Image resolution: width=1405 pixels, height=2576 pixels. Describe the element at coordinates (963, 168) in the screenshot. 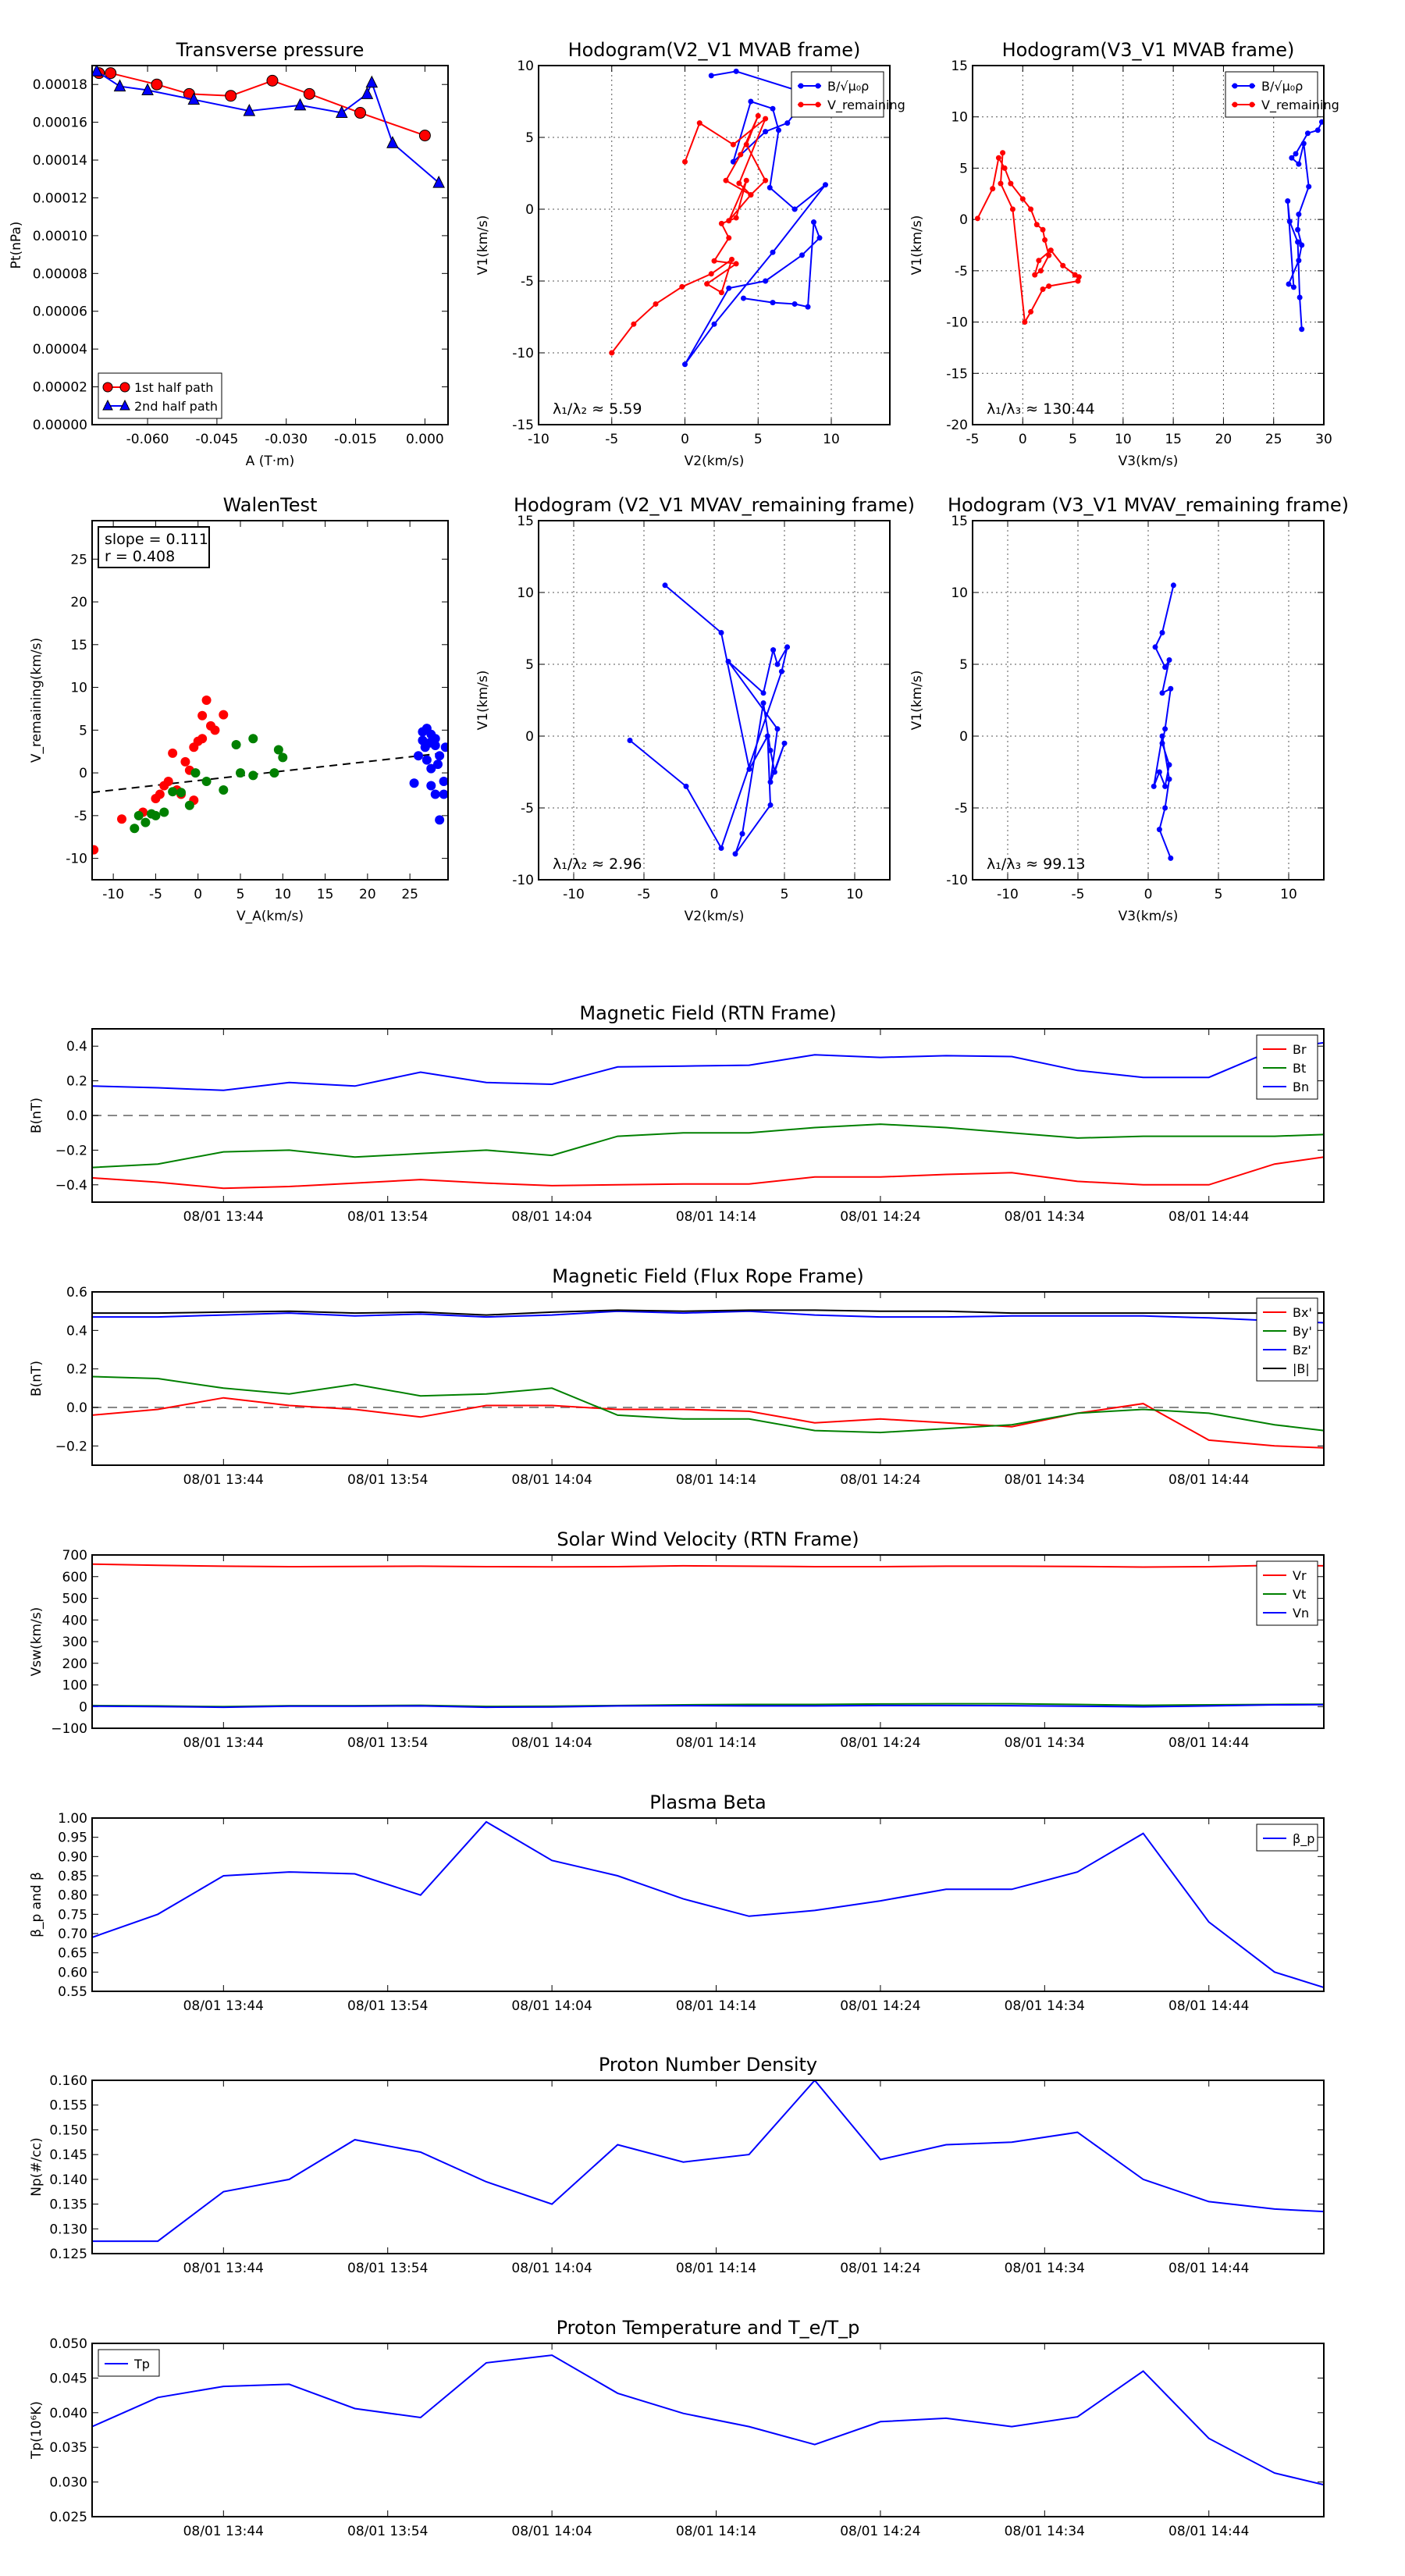

I see `y-tick-label: 5` at that location.